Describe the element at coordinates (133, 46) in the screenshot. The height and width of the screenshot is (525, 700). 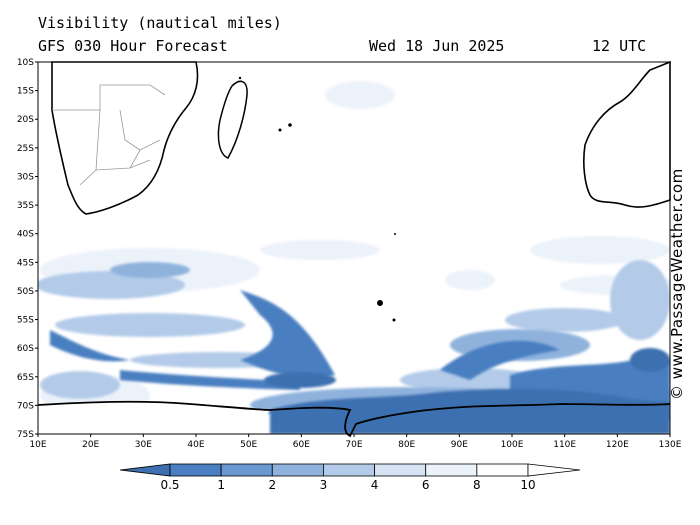
I see `model-label: GFS 030 Hour Forecast` at that location.